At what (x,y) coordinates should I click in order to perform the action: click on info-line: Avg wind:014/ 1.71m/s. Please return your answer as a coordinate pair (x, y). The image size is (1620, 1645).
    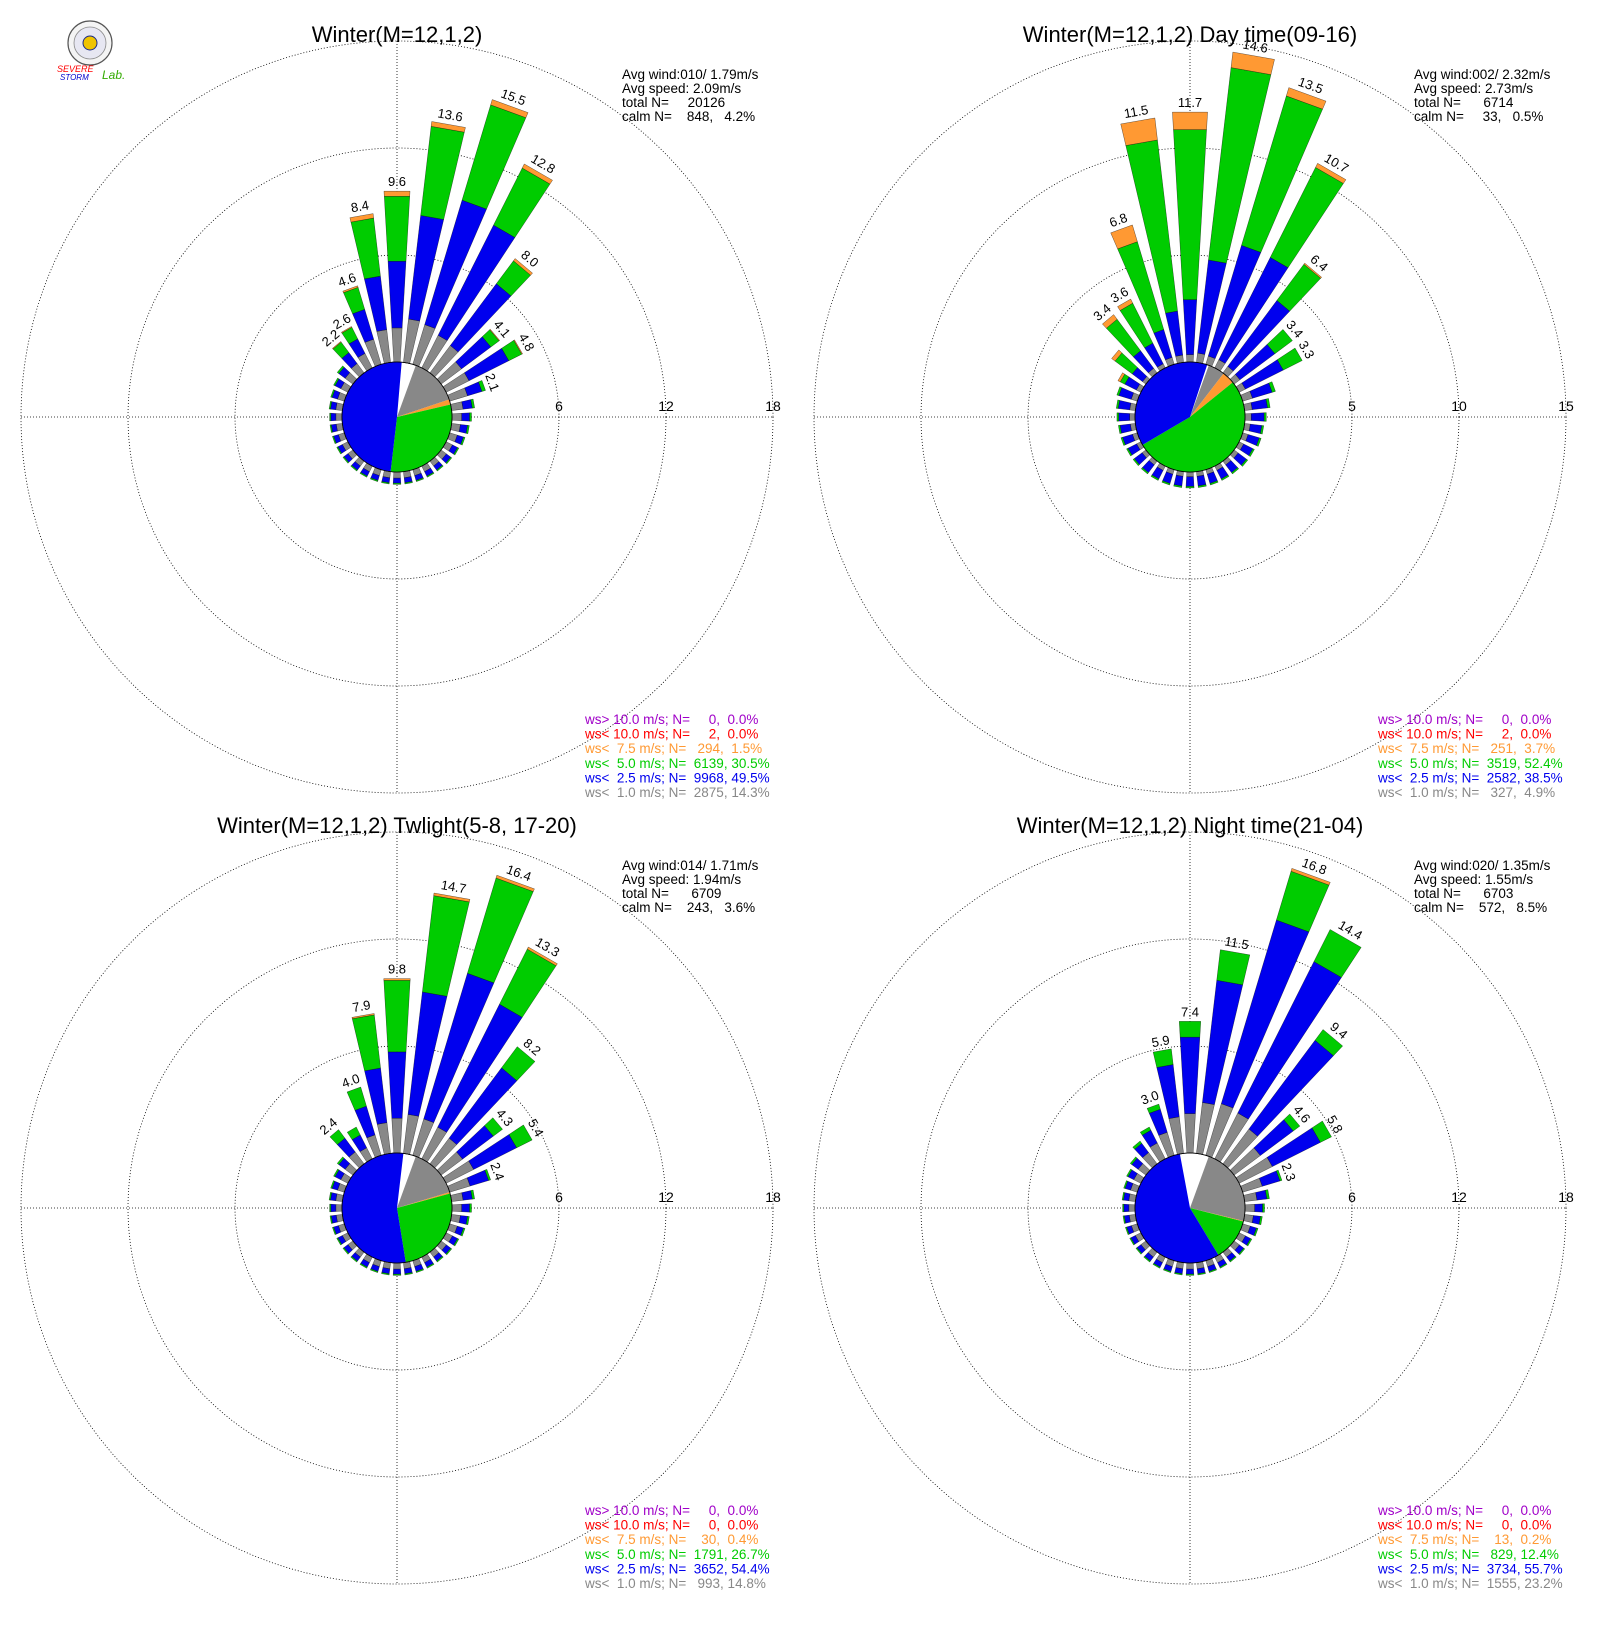
    Looking at the image, I should click on (690, 865).